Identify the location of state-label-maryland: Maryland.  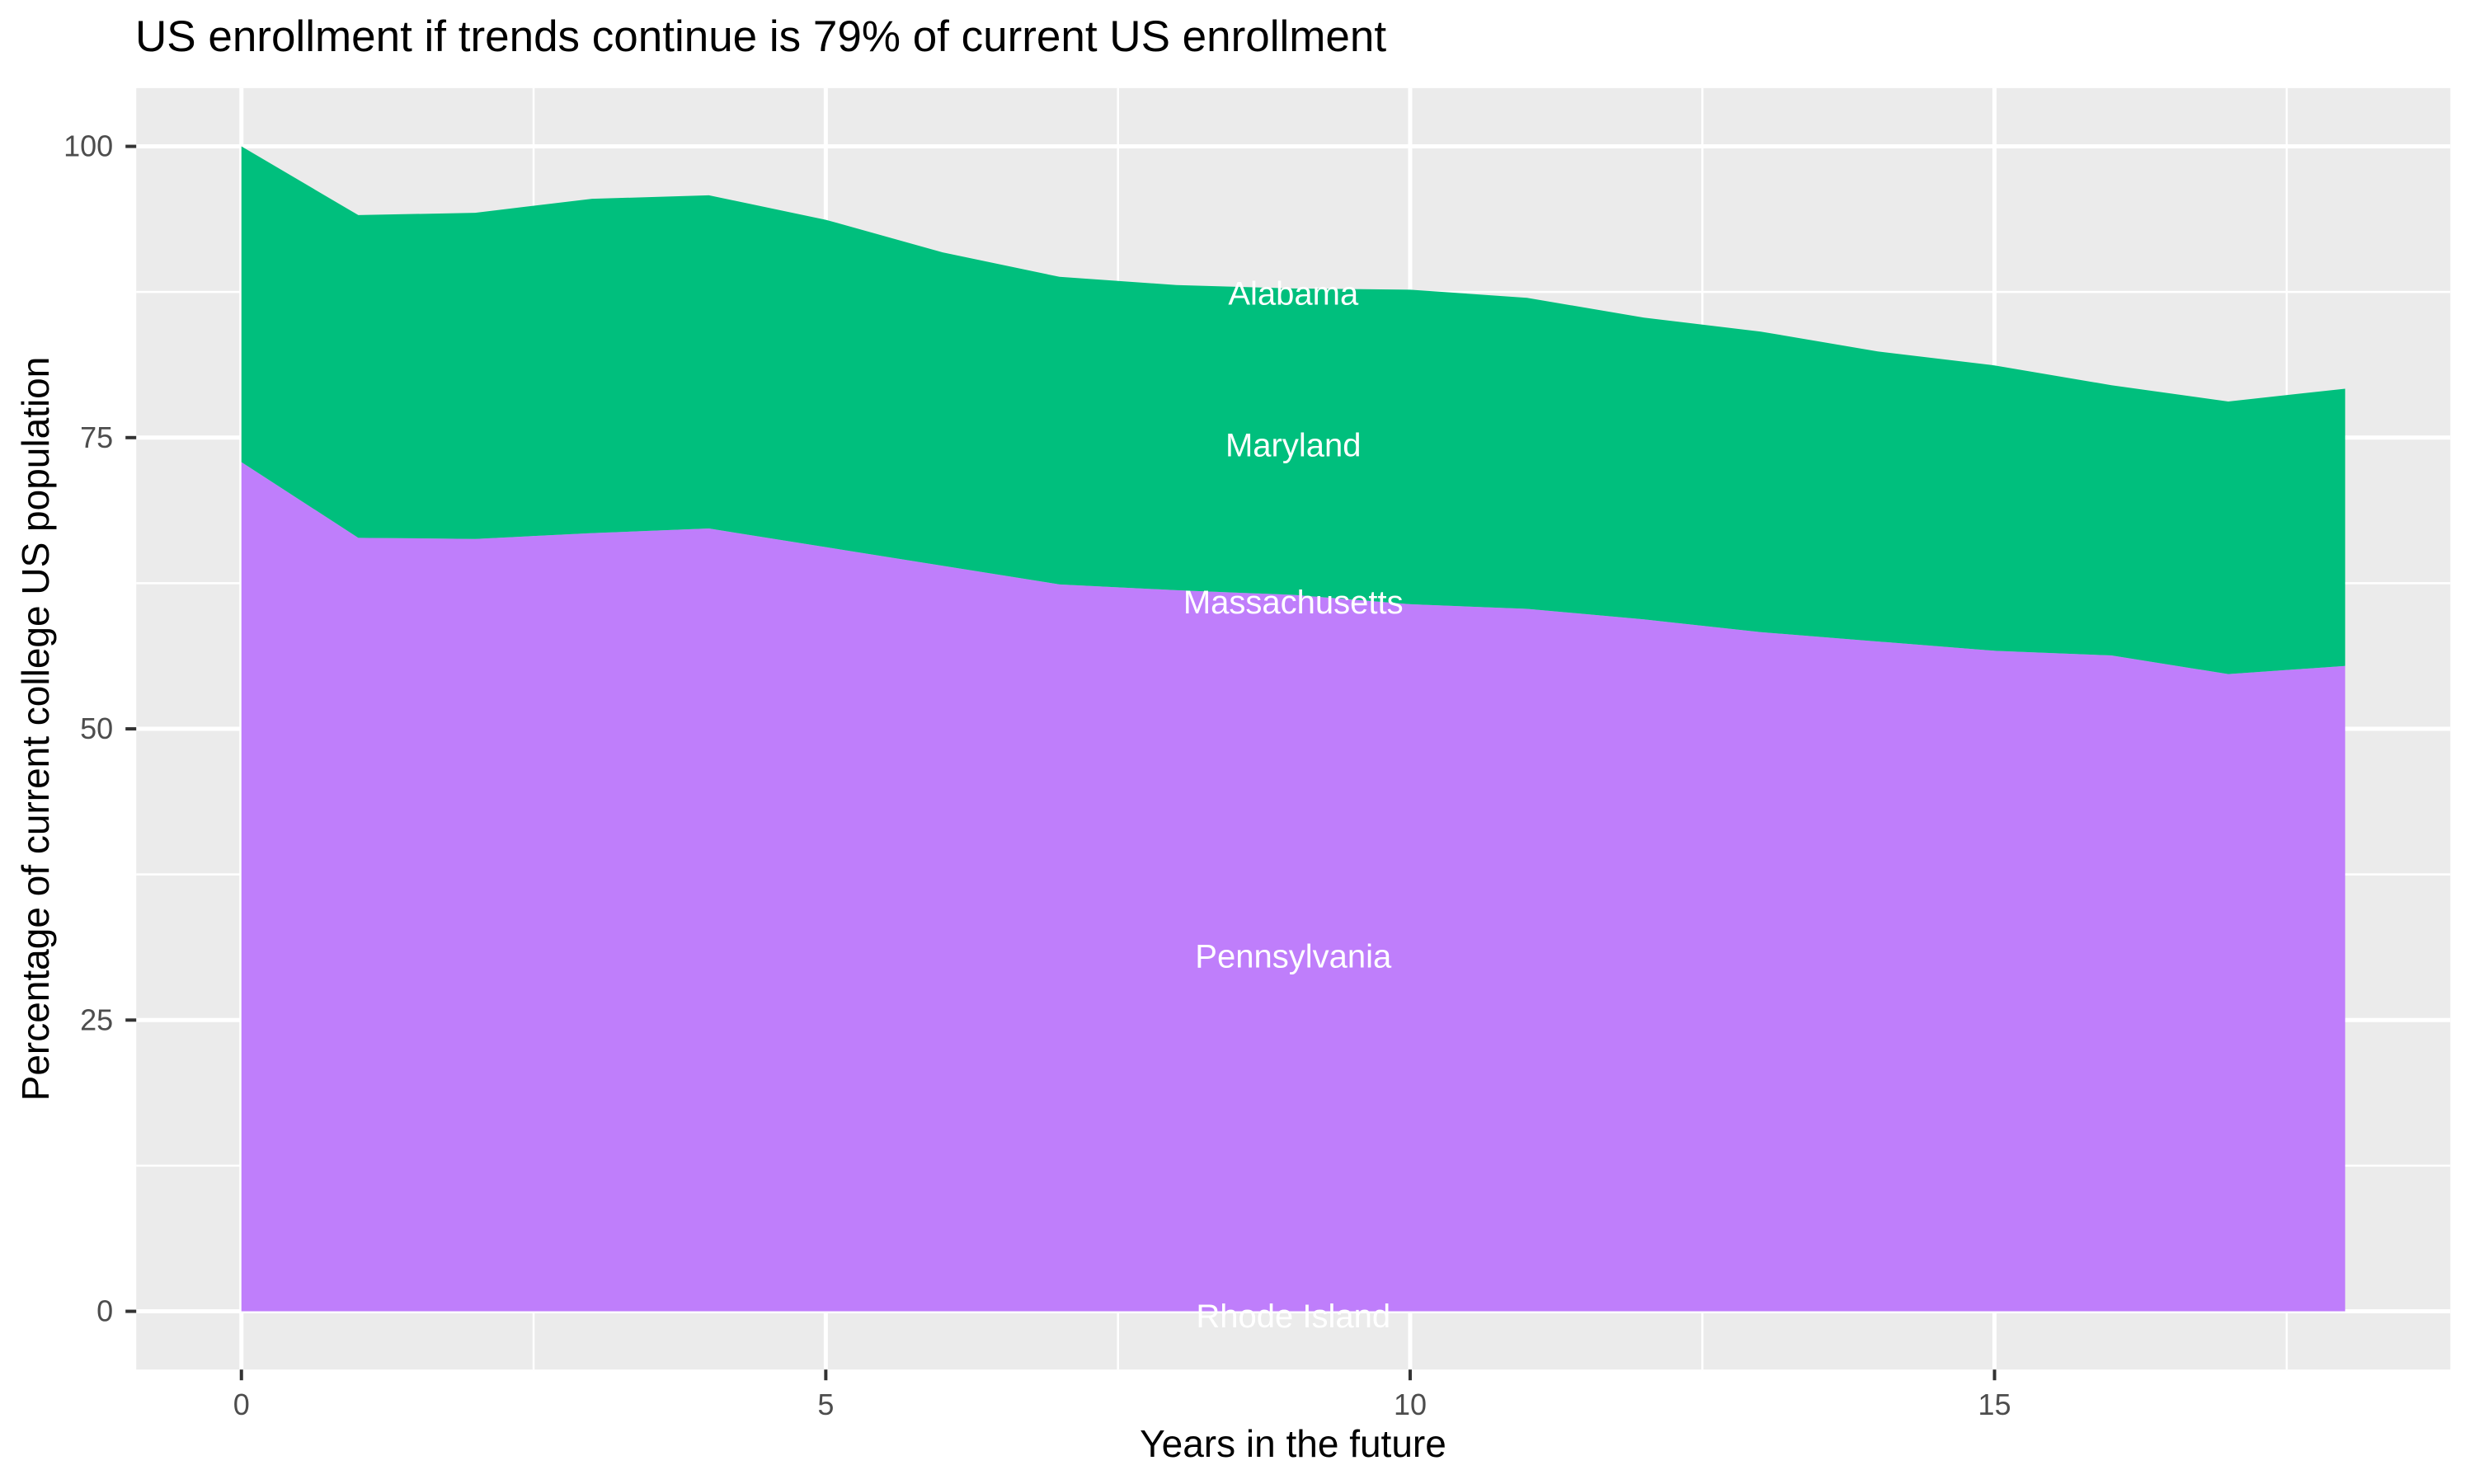
(1293, 445).